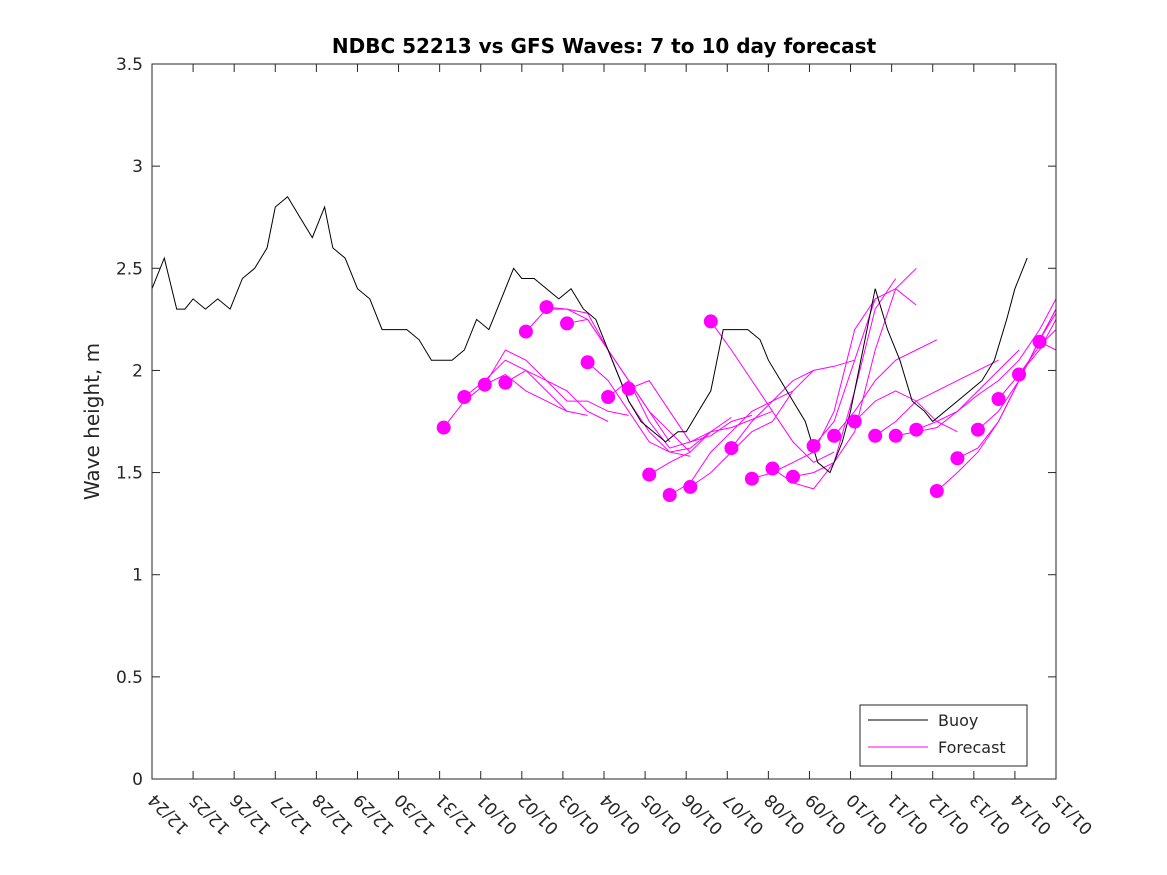 The image size is (1167, 875). What do you see at coordinates (137, 371) in the screenshot?
I see `y-tick-label: 2` at bounding box center [137, 371].